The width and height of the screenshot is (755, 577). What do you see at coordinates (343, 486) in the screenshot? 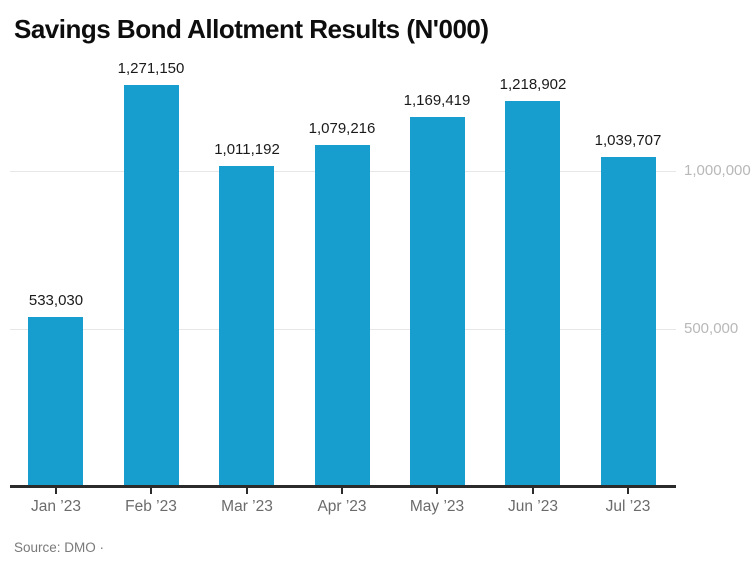
I see `x-axis-line` at bounding box center [343, 486].